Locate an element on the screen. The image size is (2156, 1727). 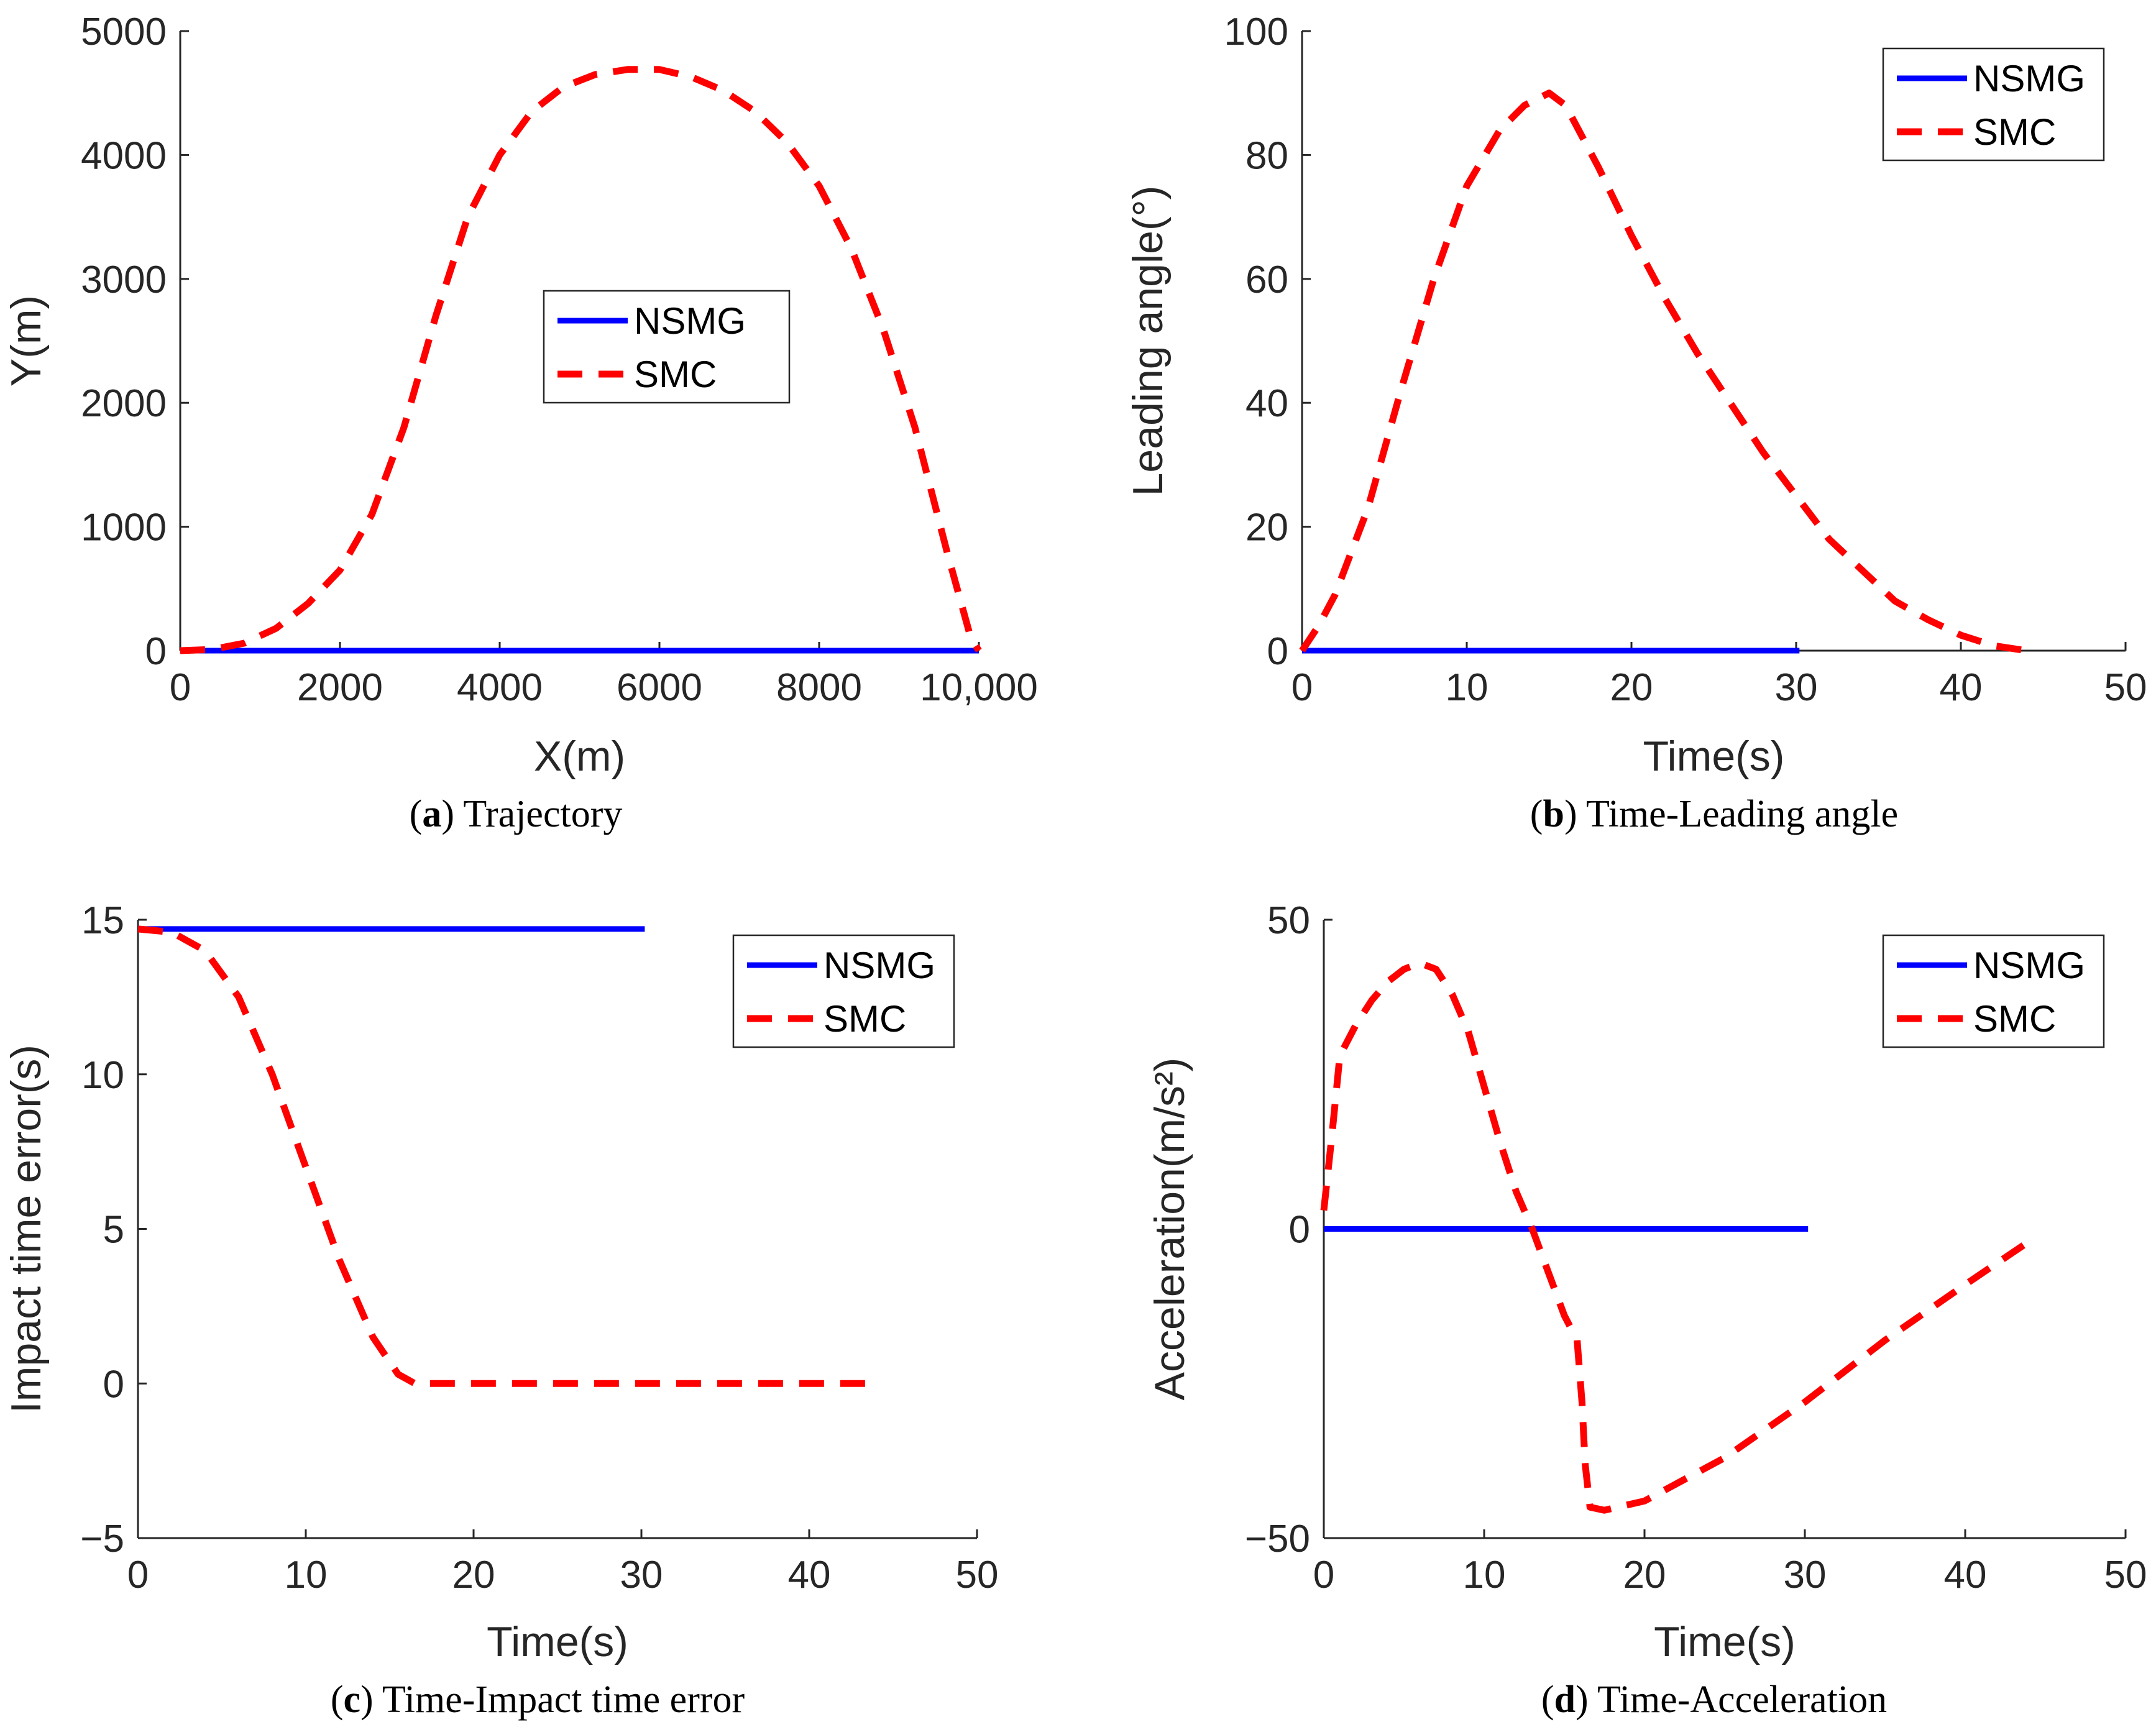
caption-title: Time-Impact time error is located at coordinates (563, 1700).